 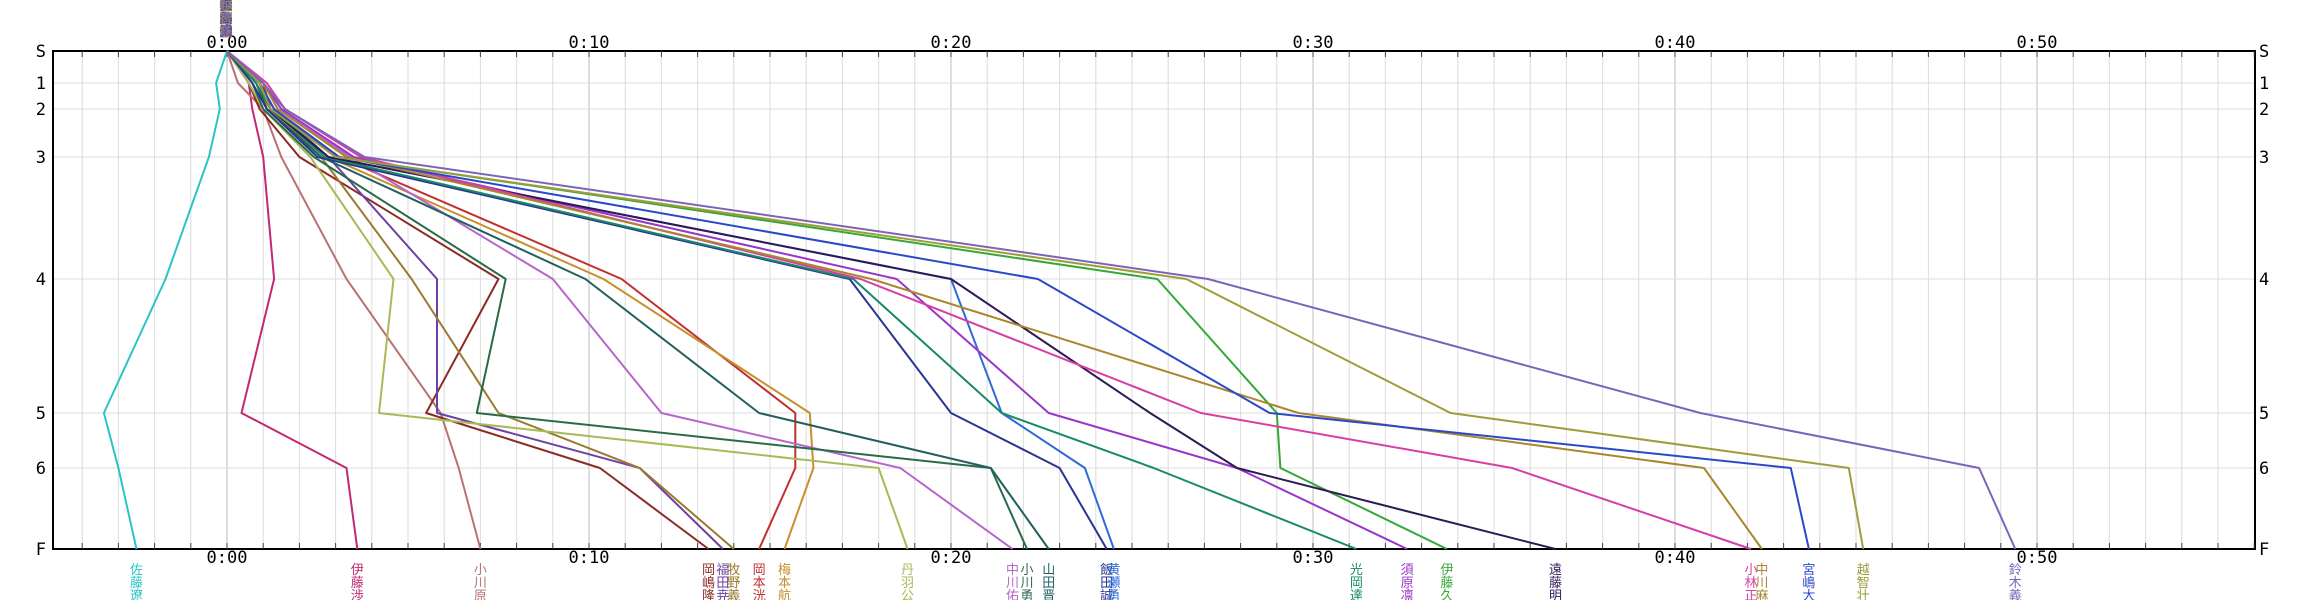 What do you see at coordinates (589, 558) in the screenshot?
I see `x-label-bottom: 0:10` at bounding box center [589, 558].